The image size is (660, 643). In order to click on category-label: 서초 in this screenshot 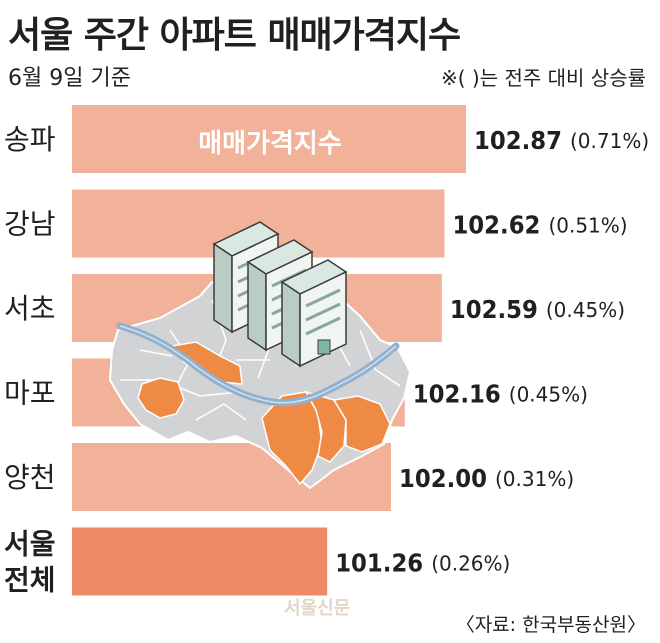, I will do `click(30, 308)`.